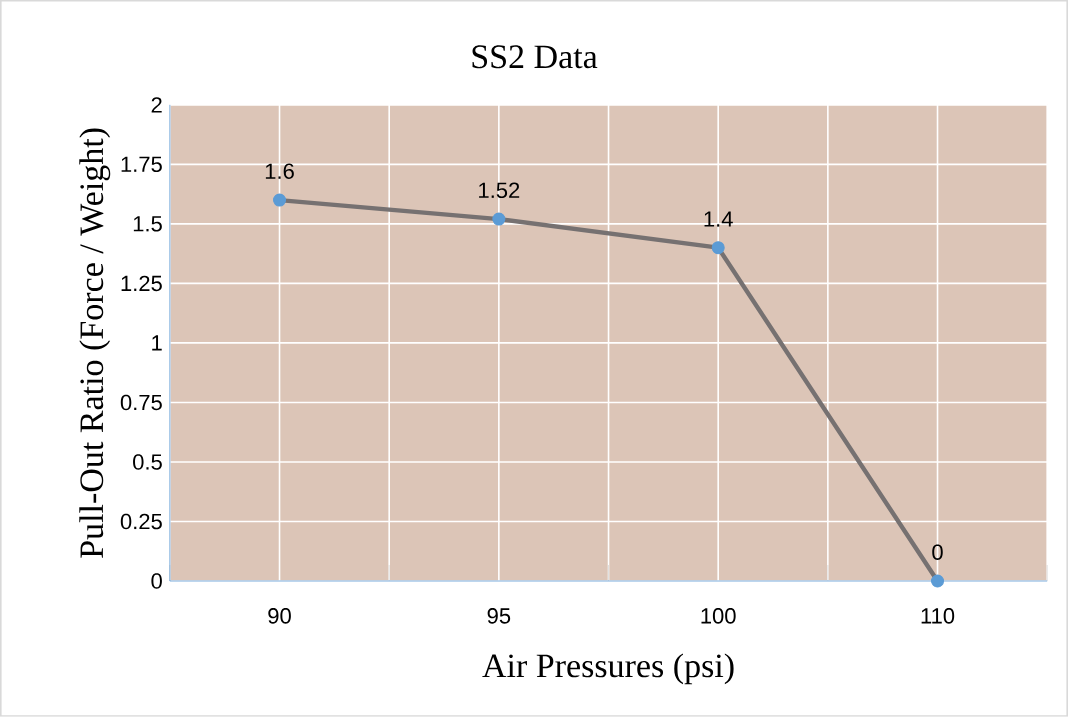 The image size is (1068, 717). What do you see at coordinates (279, 171) in the screenshot?
I see `data-label: 1.6` at bounding box center [279, 171].